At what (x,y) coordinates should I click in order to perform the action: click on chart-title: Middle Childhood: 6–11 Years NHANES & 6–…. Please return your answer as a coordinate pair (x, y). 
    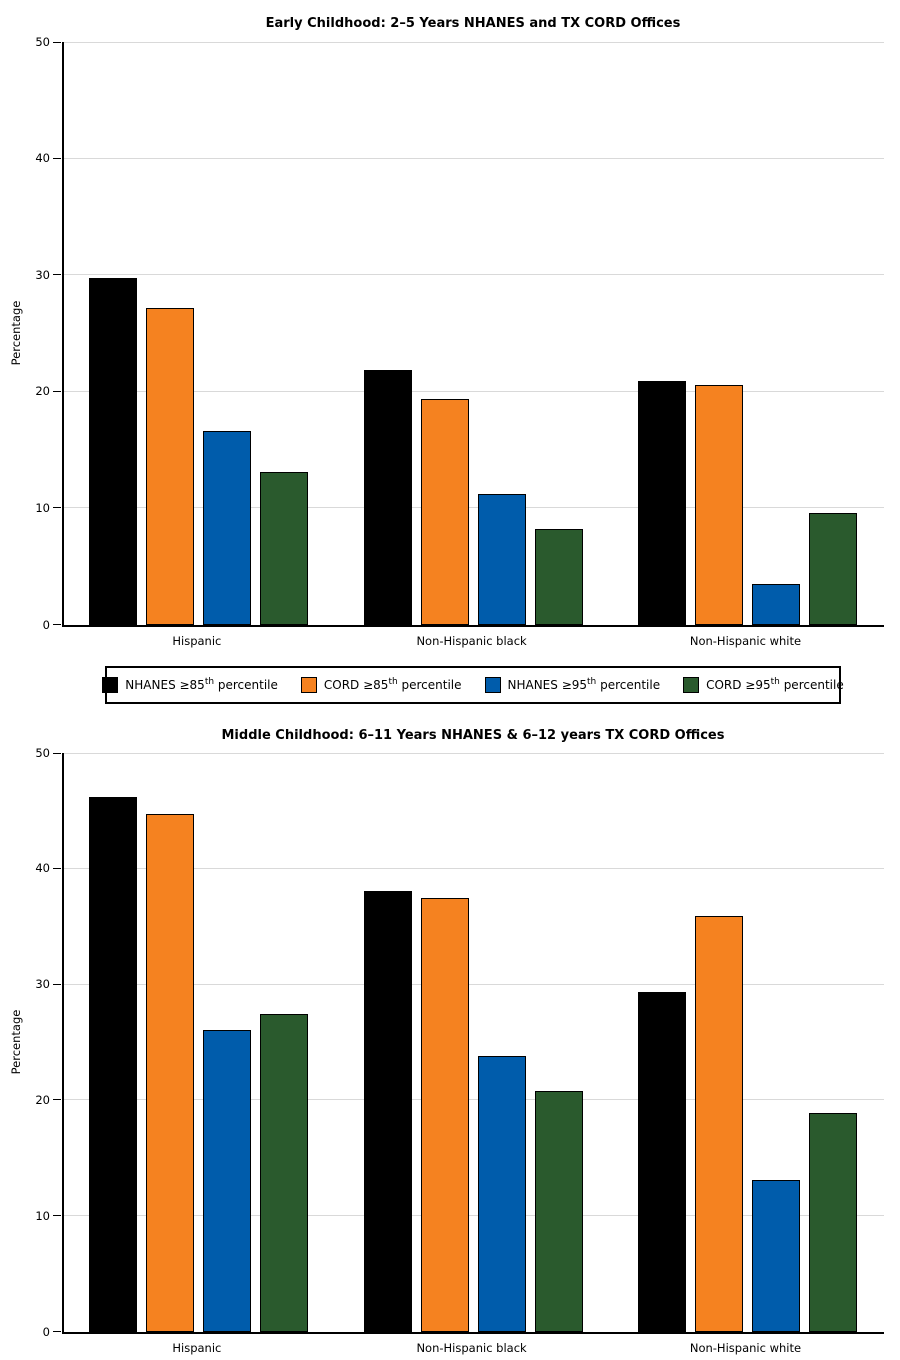
    Looking at the image, I should click on (473, 735).